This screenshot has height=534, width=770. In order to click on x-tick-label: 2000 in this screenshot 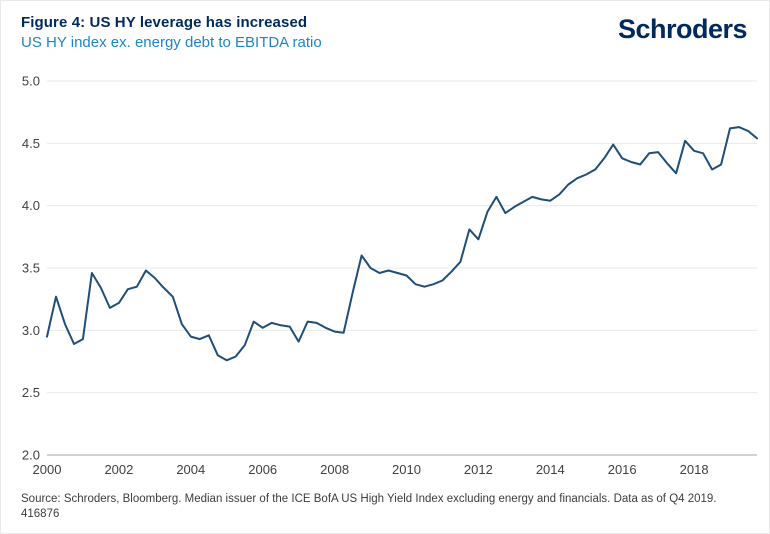, I will do `click(47, 469)`.